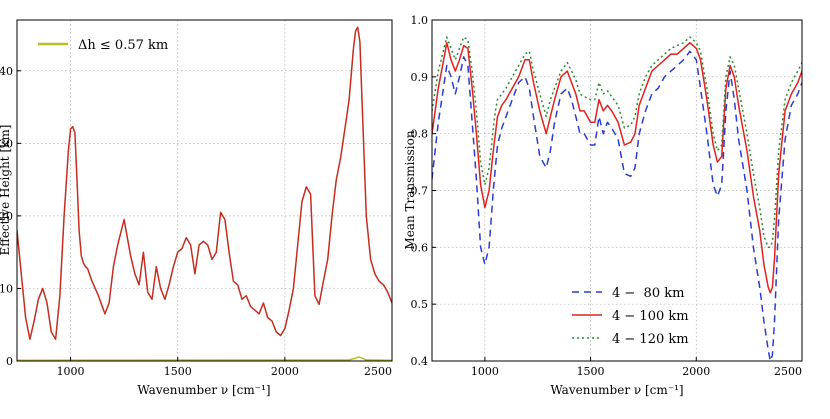 The width and height of the screenshot is (830, 419). Describe the element at coordinates (420, 304) in the screenshot. I see `y-tick-label-right: 0.5` at that location.